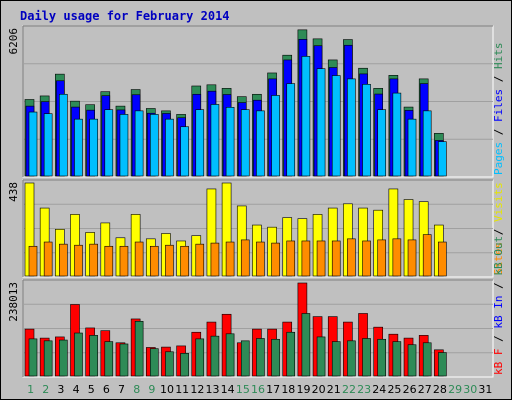  I want to click on legend-entry: kB In, so click(498, 312).